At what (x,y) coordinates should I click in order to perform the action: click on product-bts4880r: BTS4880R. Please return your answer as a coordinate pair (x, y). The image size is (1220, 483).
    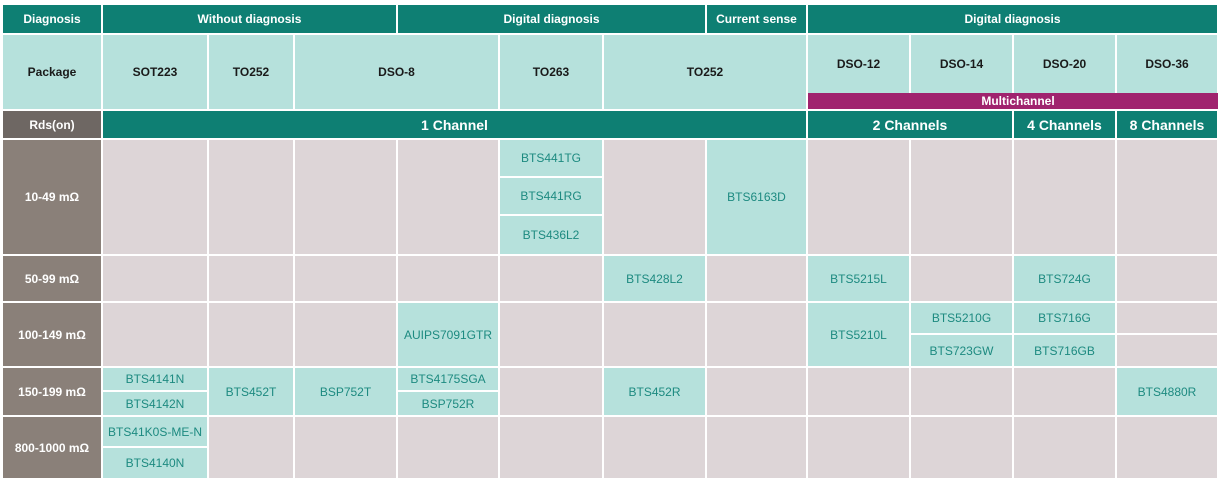
    Looking at the image, I should click on (1167, 391).